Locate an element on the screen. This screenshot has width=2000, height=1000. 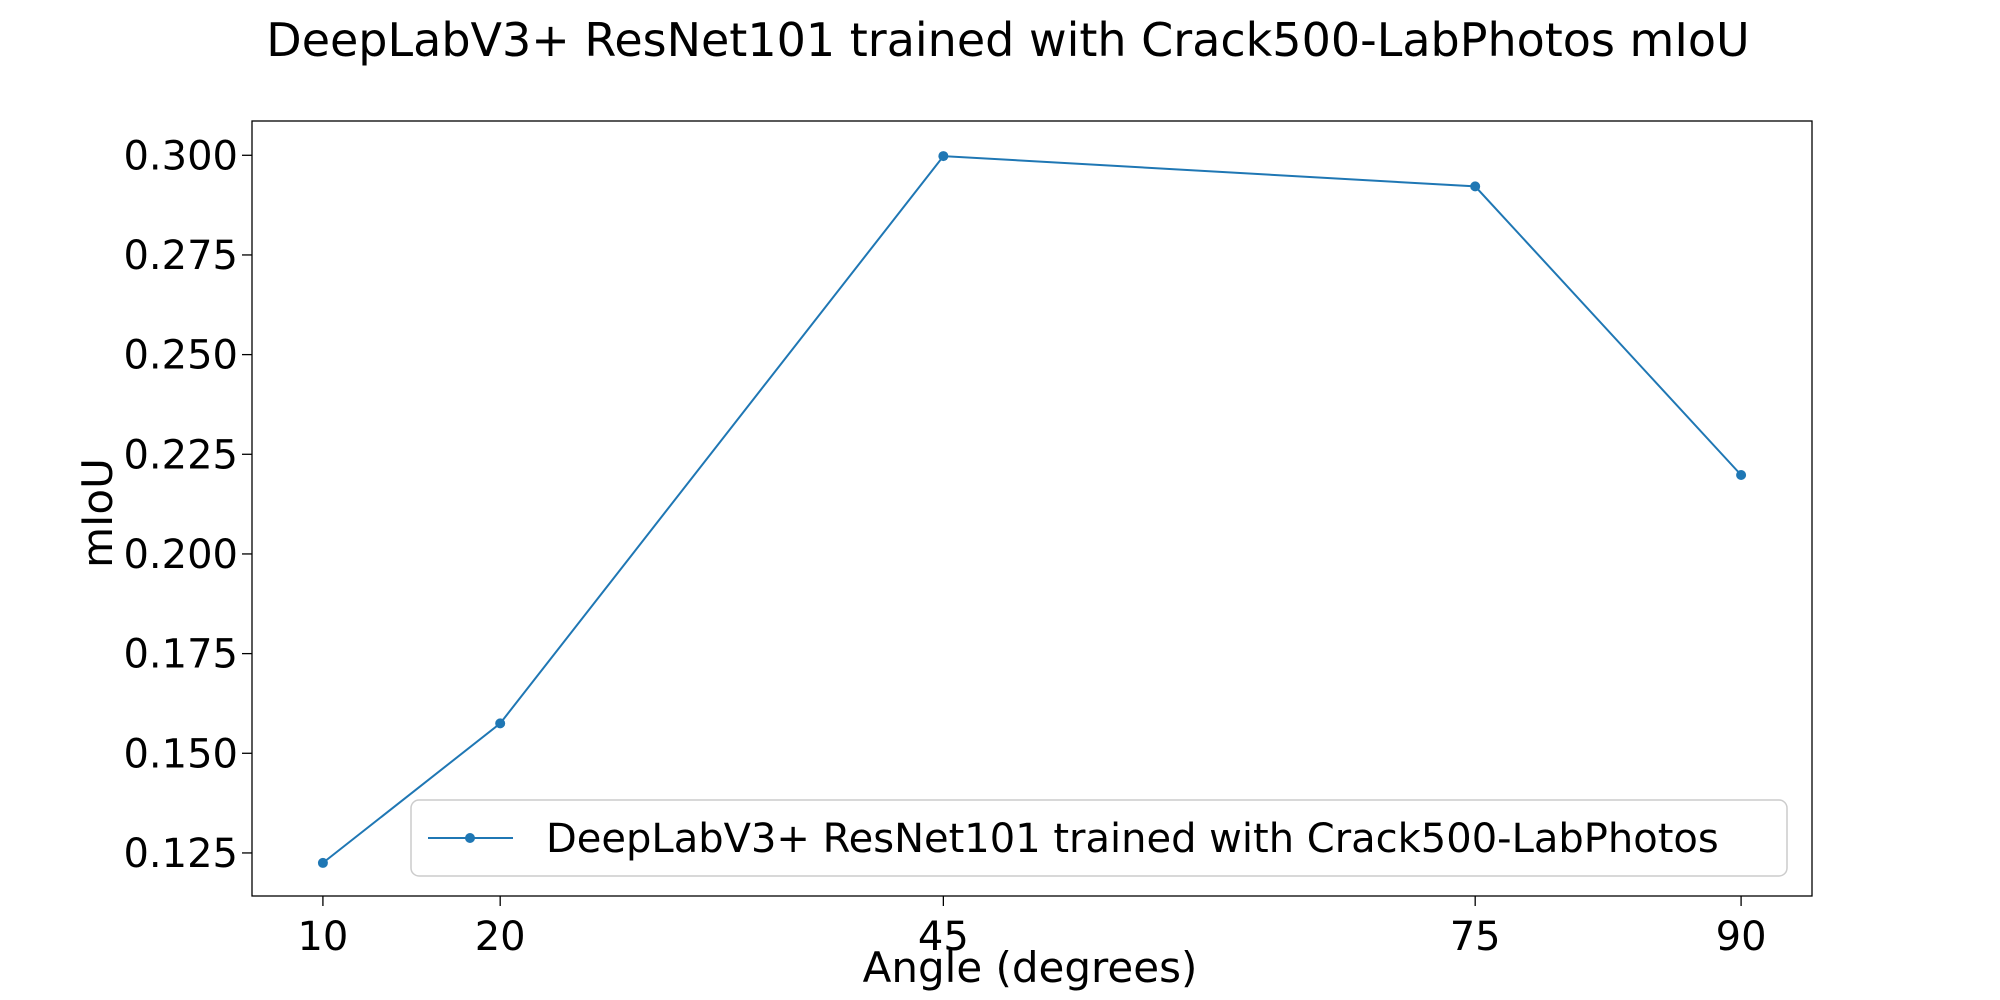
y-tick-label: 0.125 is located at coordinates (180, 854).